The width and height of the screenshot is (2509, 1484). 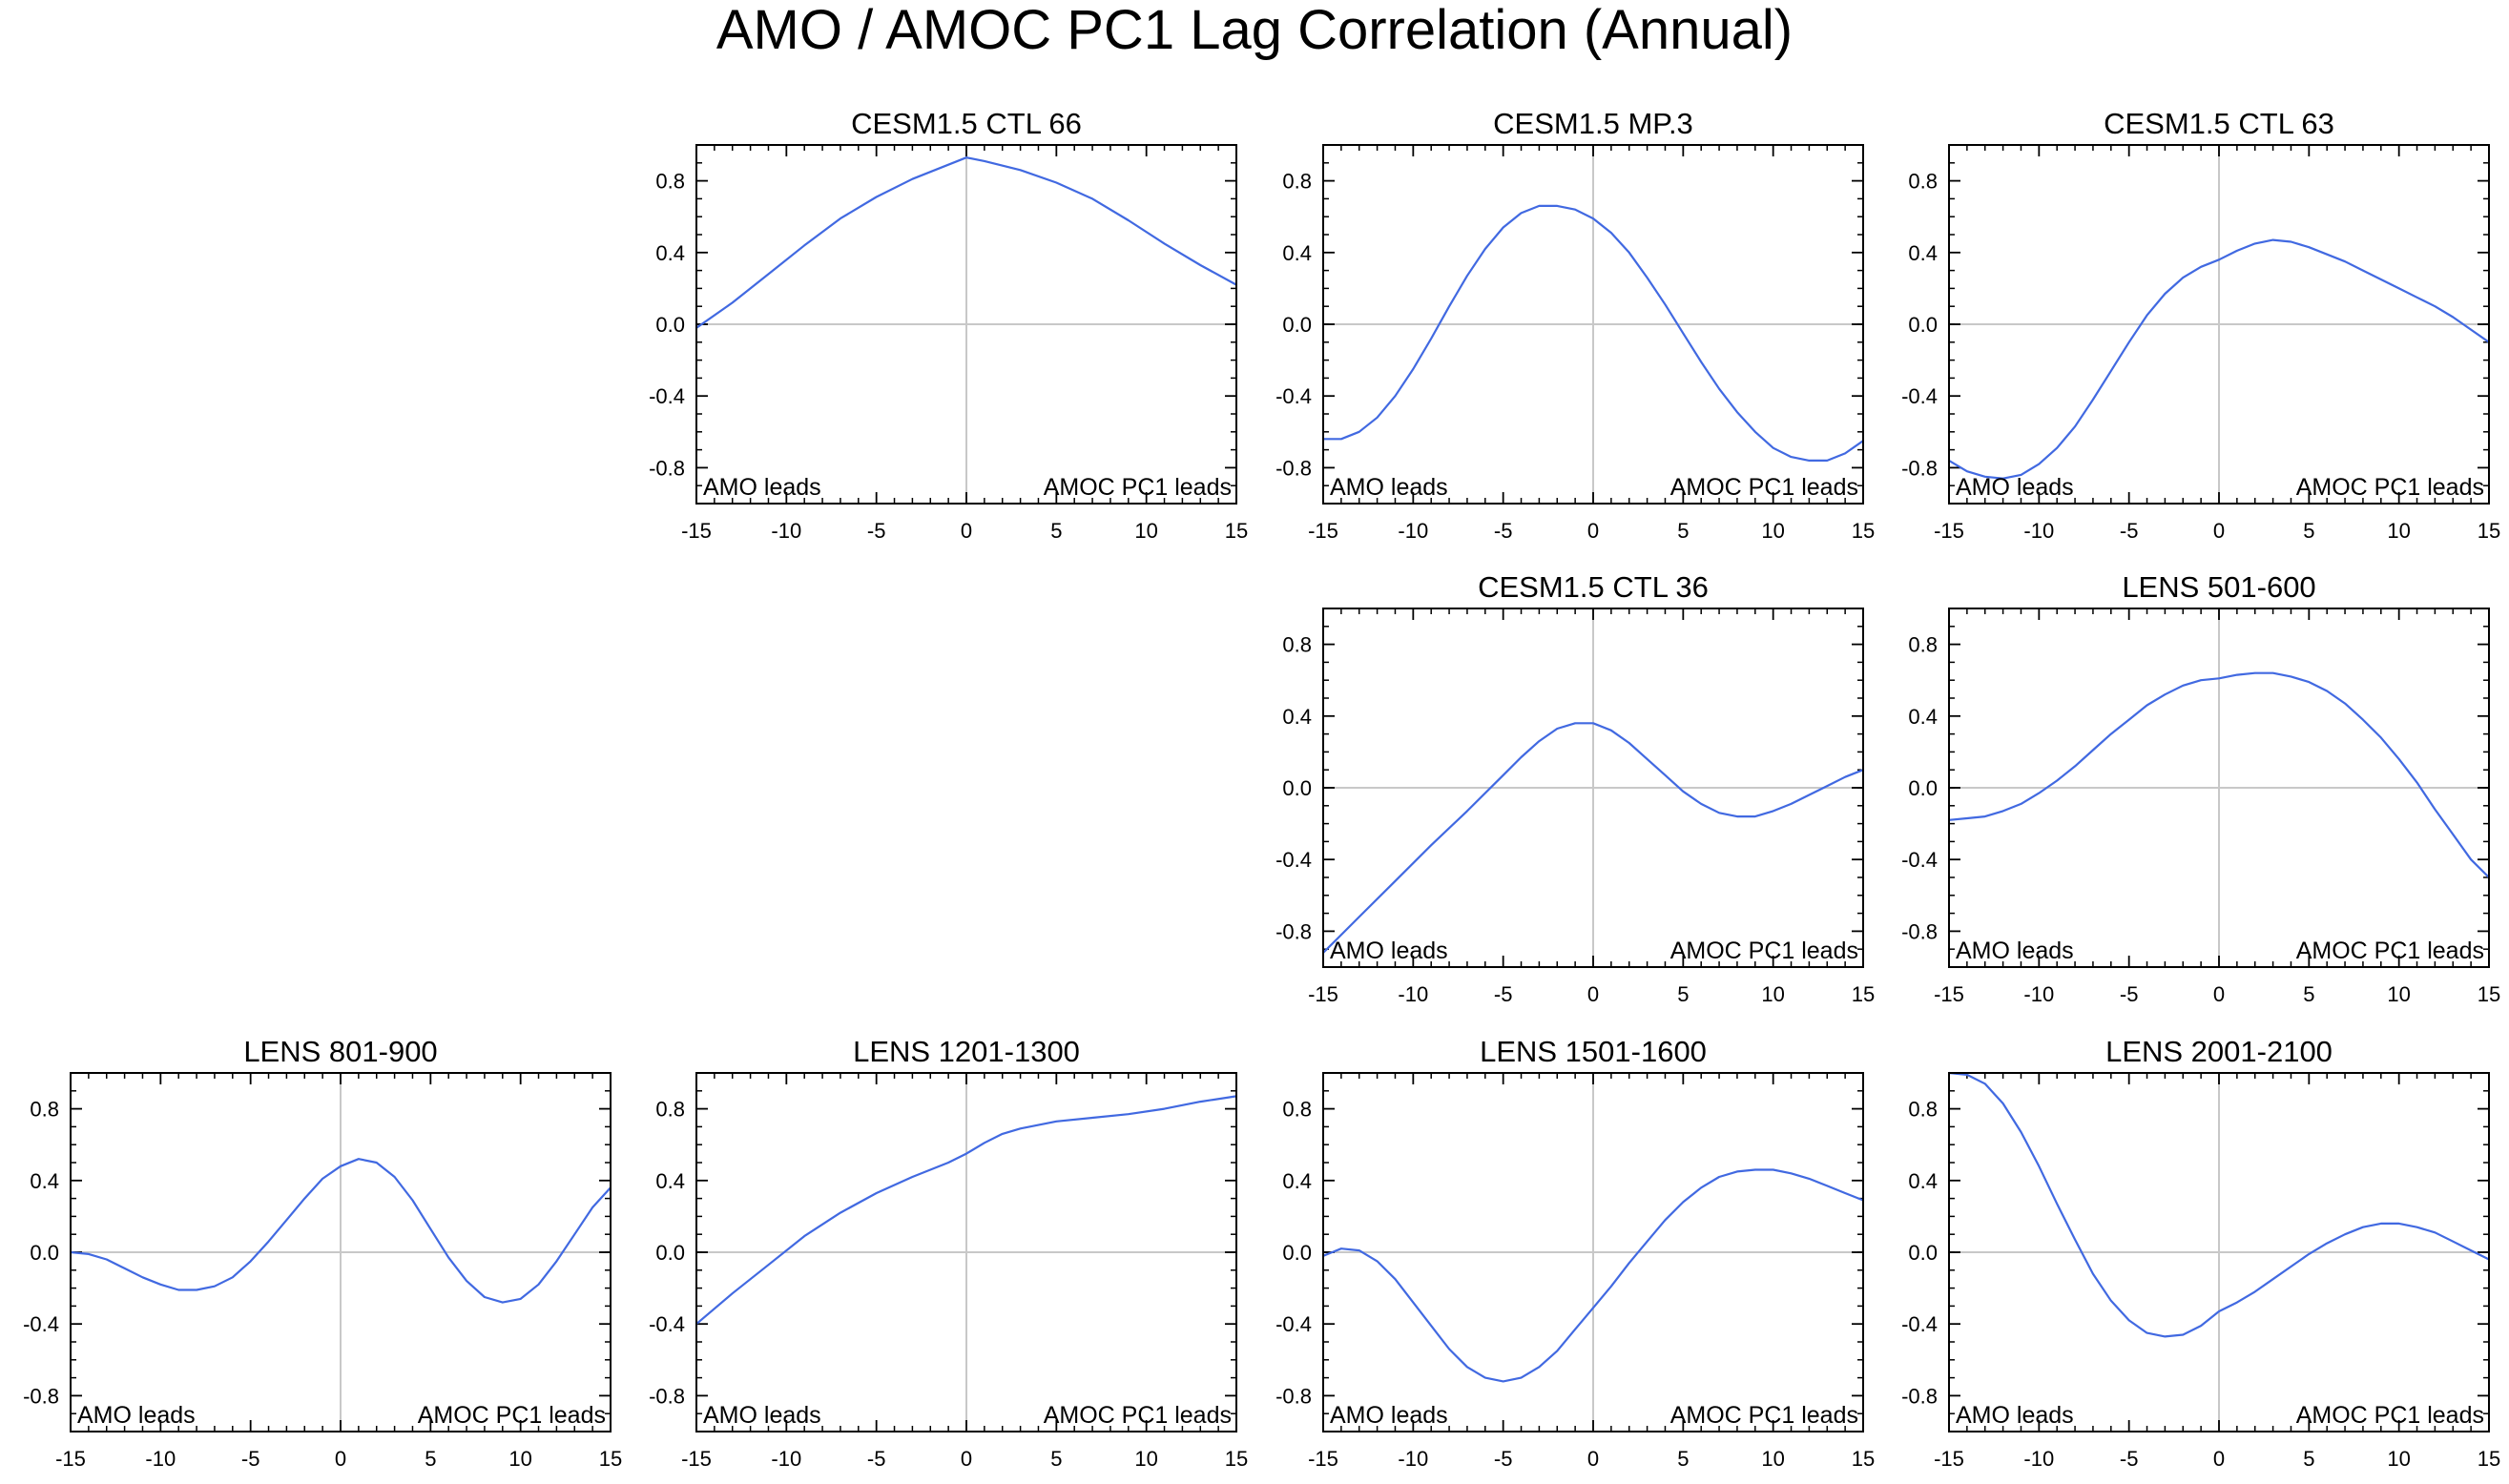 What do you see at coordinates (2219, 123) in the screenshot?
I see `panel-title: CESM1.5 CTL 63` at bounding box center [2219, 123].